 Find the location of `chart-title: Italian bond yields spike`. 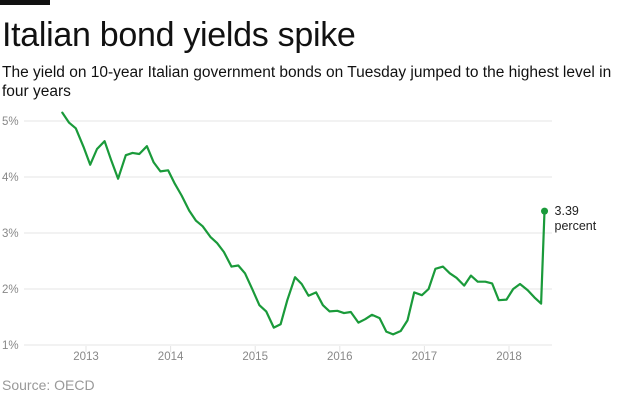

chart-title: Italian bond yields spike is located at coordinates (179, 35).